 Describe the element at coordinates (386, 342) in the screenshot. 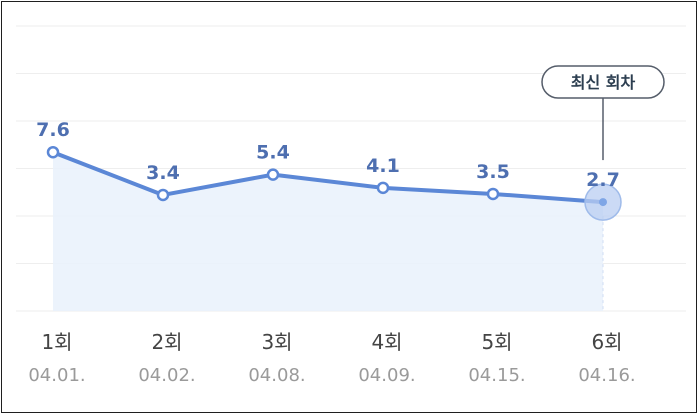

I see `x-tick-round: 4회` at that location.